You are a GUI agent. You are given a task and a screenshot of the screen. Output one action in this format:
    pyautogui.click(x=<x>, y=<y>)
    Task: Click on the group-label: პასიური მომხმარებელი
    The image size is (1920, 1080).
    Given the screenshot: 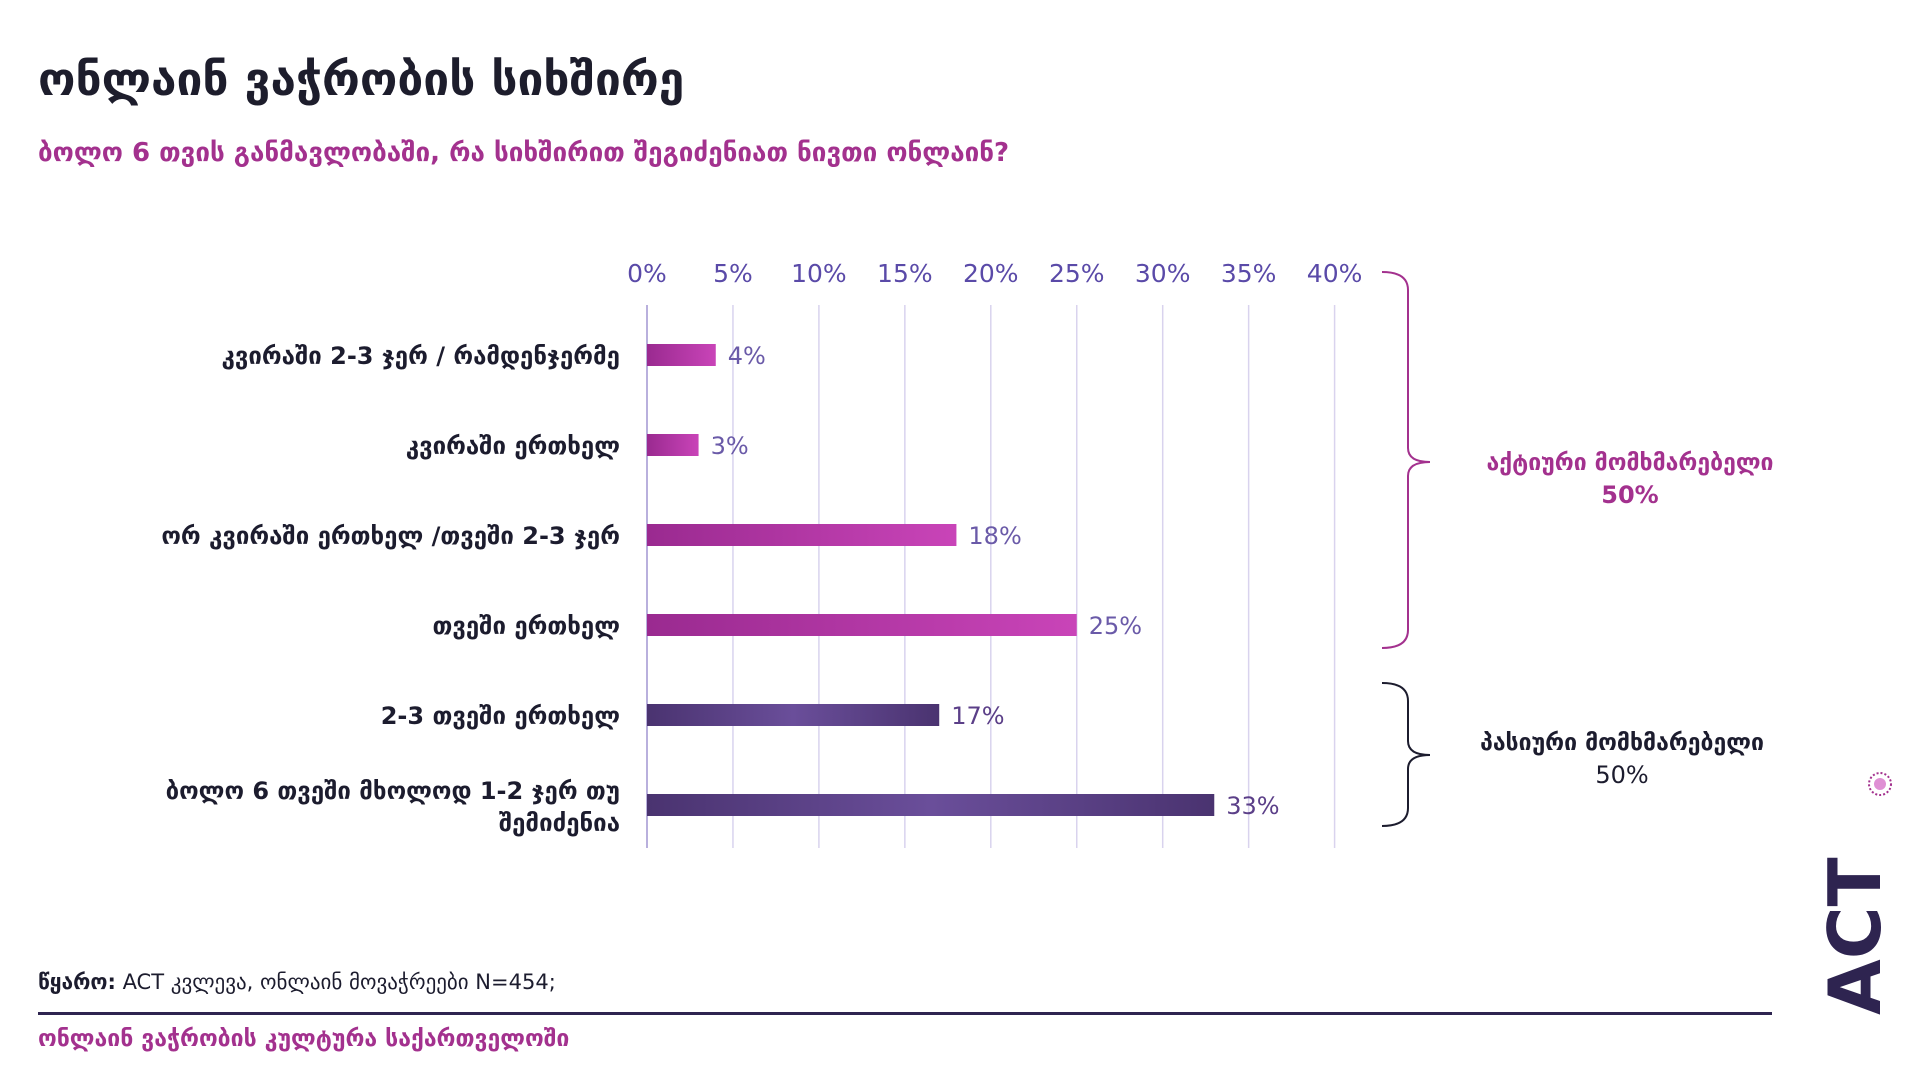 What is the action you would take?
    pyautogui.click(x=1622, y=743)
    